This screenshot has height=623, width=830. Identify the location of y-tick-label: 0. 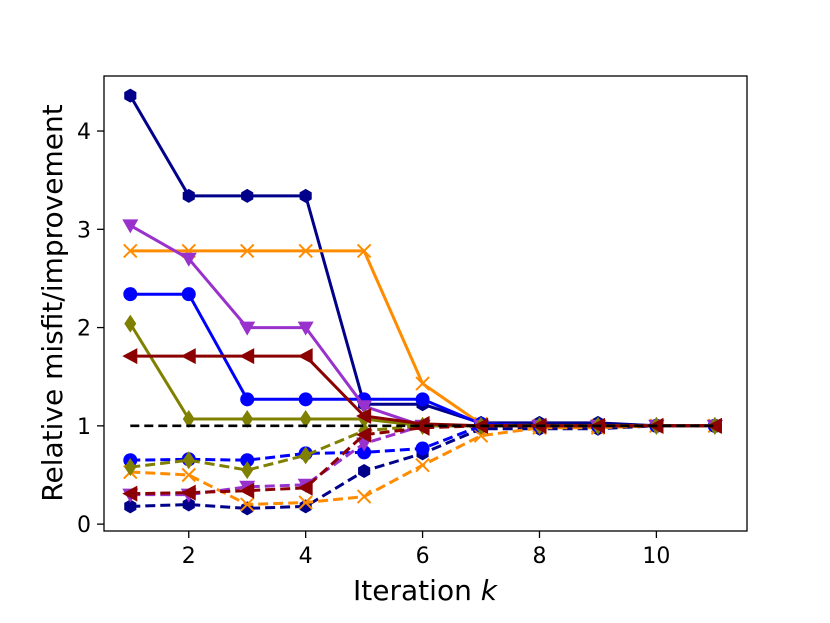
(84, 525).